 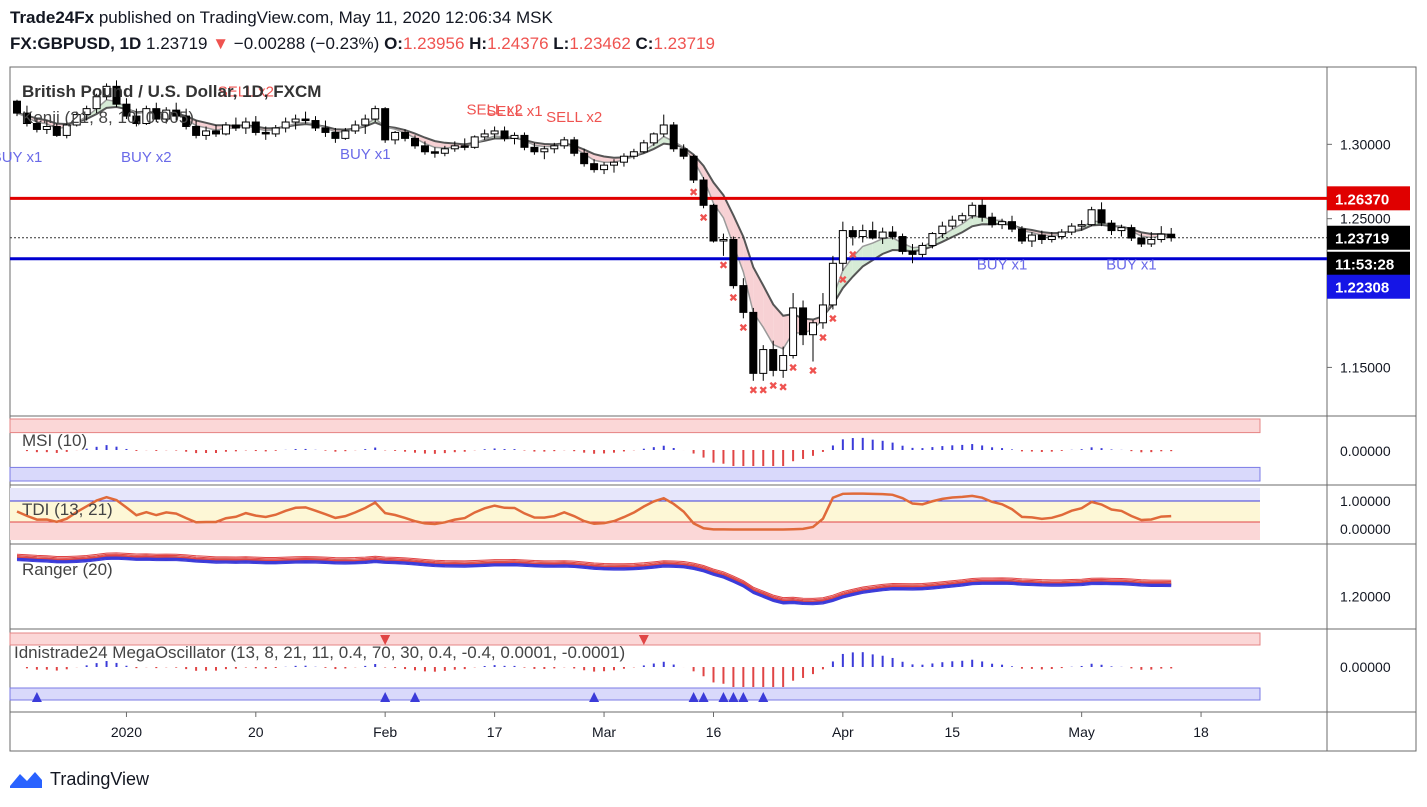 I want to click on time-tick-label: May, so click(x=1081, y=732).